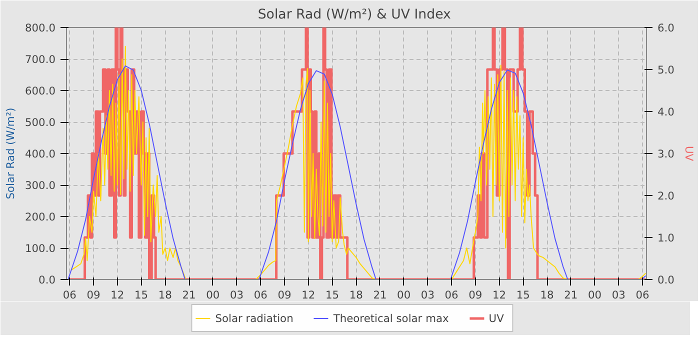 The height and width of the screenshot is (350, 700). Describe the element at coordinates (666, 28) in the screenshot. I see `y2-tick-label: 6.0` at that location.